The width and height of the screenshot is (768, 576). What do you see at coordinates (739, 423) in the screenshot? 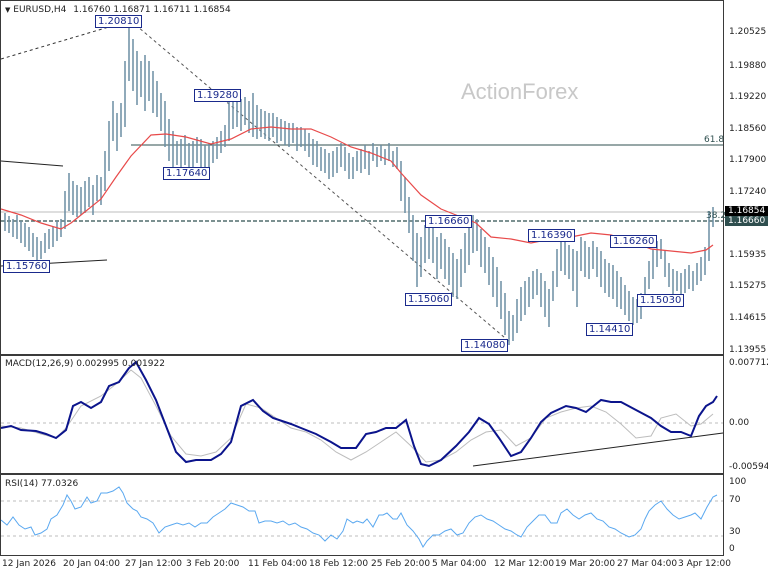
I see `macd-tick: 0.00` at bounding box center [739, 423].